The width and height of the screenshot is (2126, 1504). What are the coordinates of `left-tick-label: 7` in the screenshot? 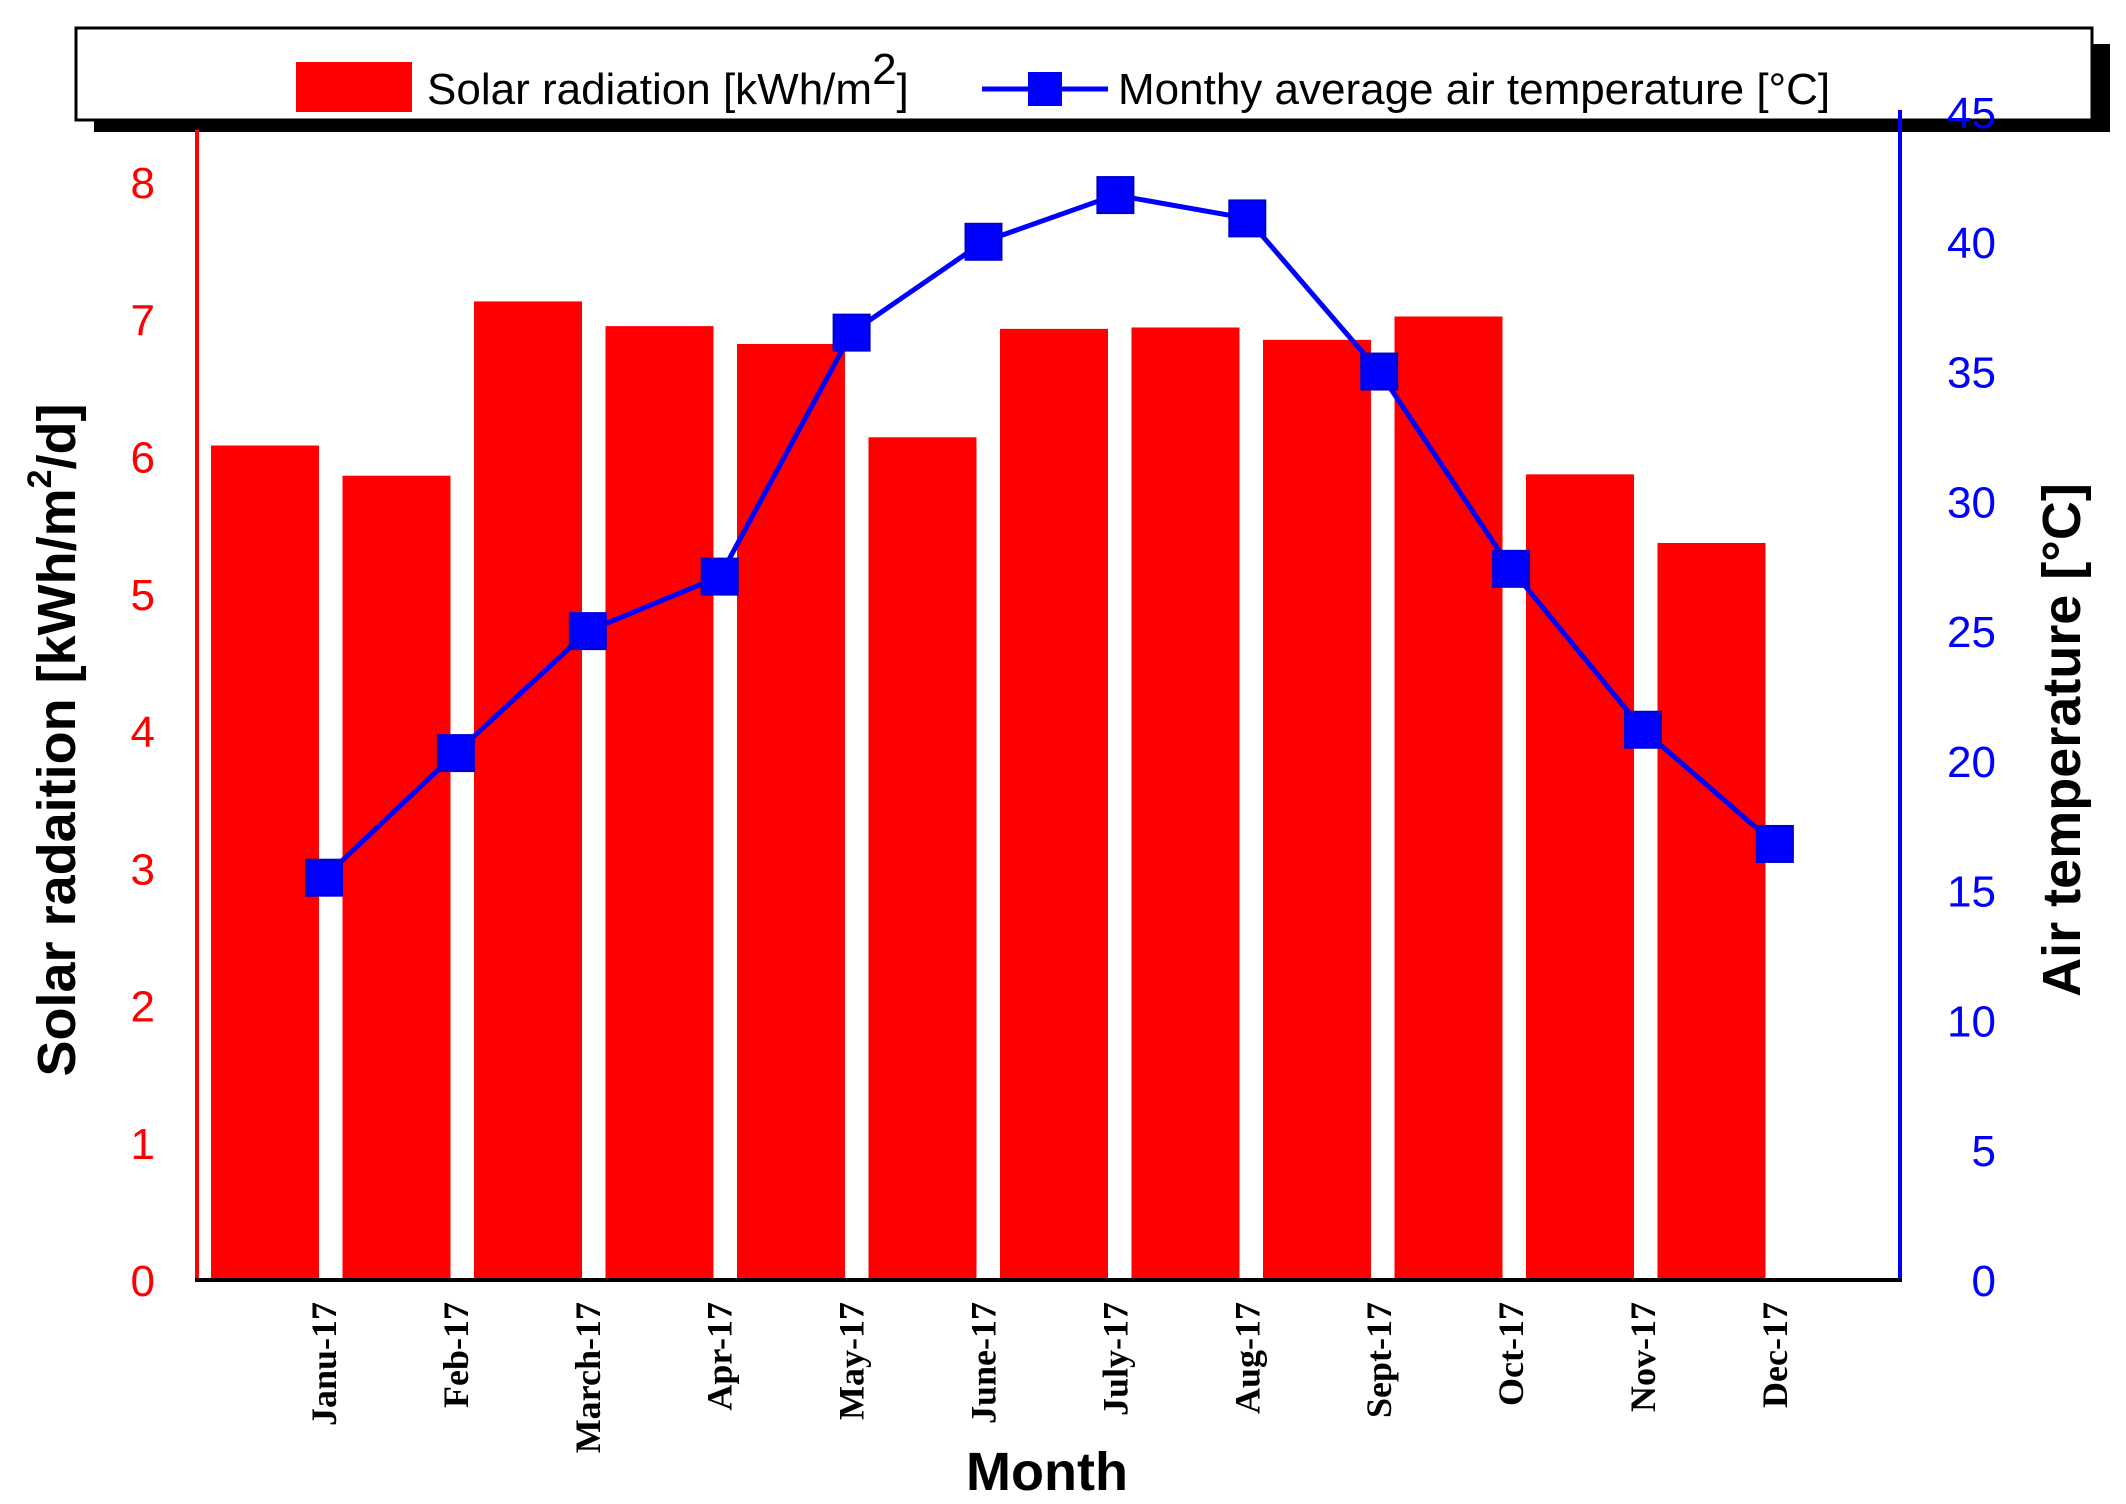 It's located at (143, 320).